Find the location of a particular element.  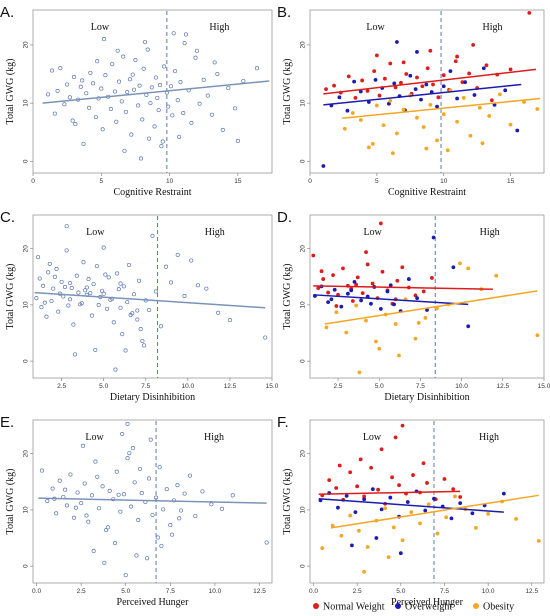

plot-frame is located at coordinates (427, 91).